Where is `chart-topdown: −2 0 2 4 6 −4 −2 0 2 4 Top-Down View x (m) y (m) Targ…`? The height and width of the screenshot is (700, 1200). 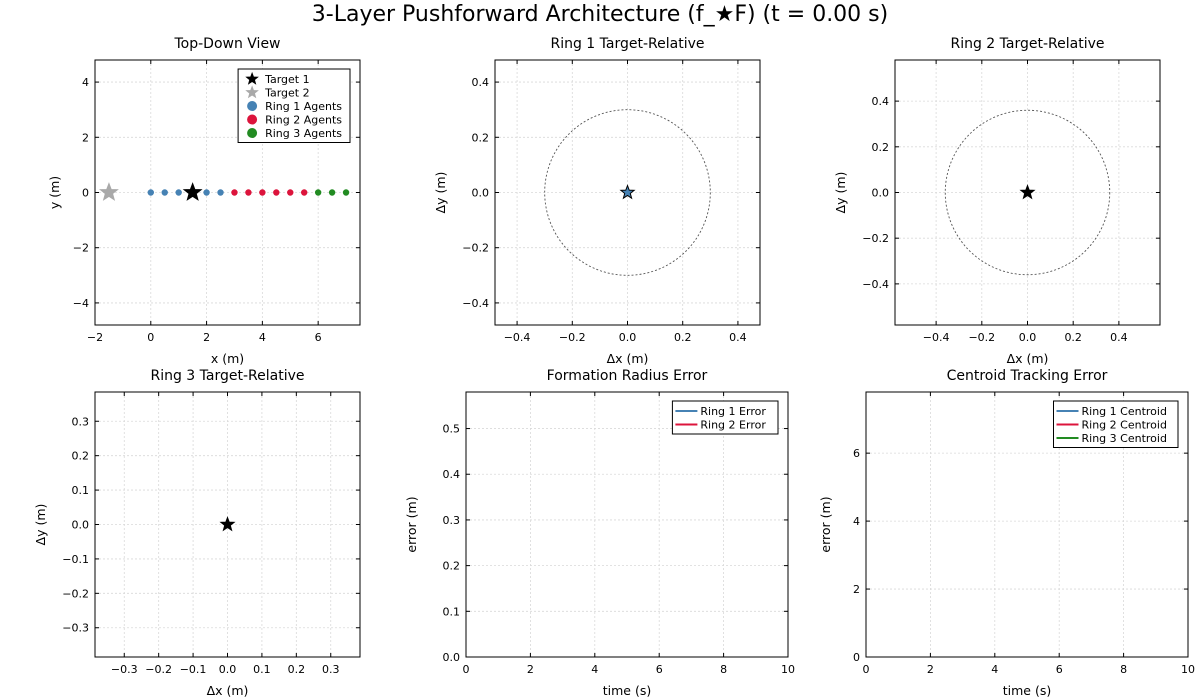 chart-topdown: −2 0 2 4 6 −4 −2 0 2 4 Top-Down View x (m) y (m) Targ… is located at coordinates (204, 201).